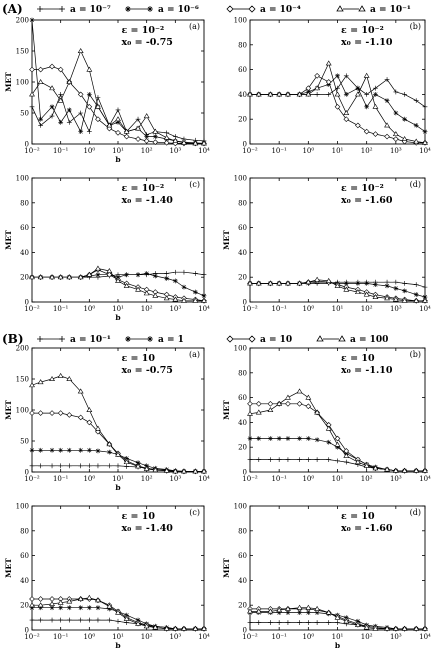 This screenshot has height=654, width=436. I want to click on y-axis-label: MET, so click(8, 240).